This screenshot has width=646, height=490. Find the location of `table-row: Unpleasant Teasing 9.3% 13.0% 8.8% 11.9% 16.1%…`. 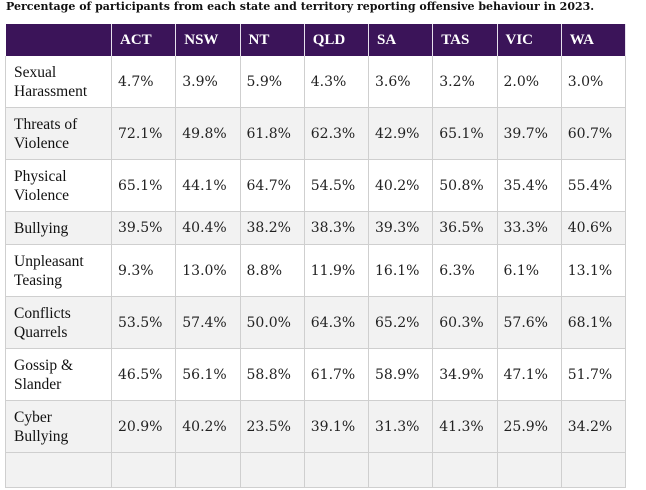

table-row: Unpleasant Teasing 9.3% 13.0% 8.8% 11.9% 16.1%… is located at coordinates (316, 270).